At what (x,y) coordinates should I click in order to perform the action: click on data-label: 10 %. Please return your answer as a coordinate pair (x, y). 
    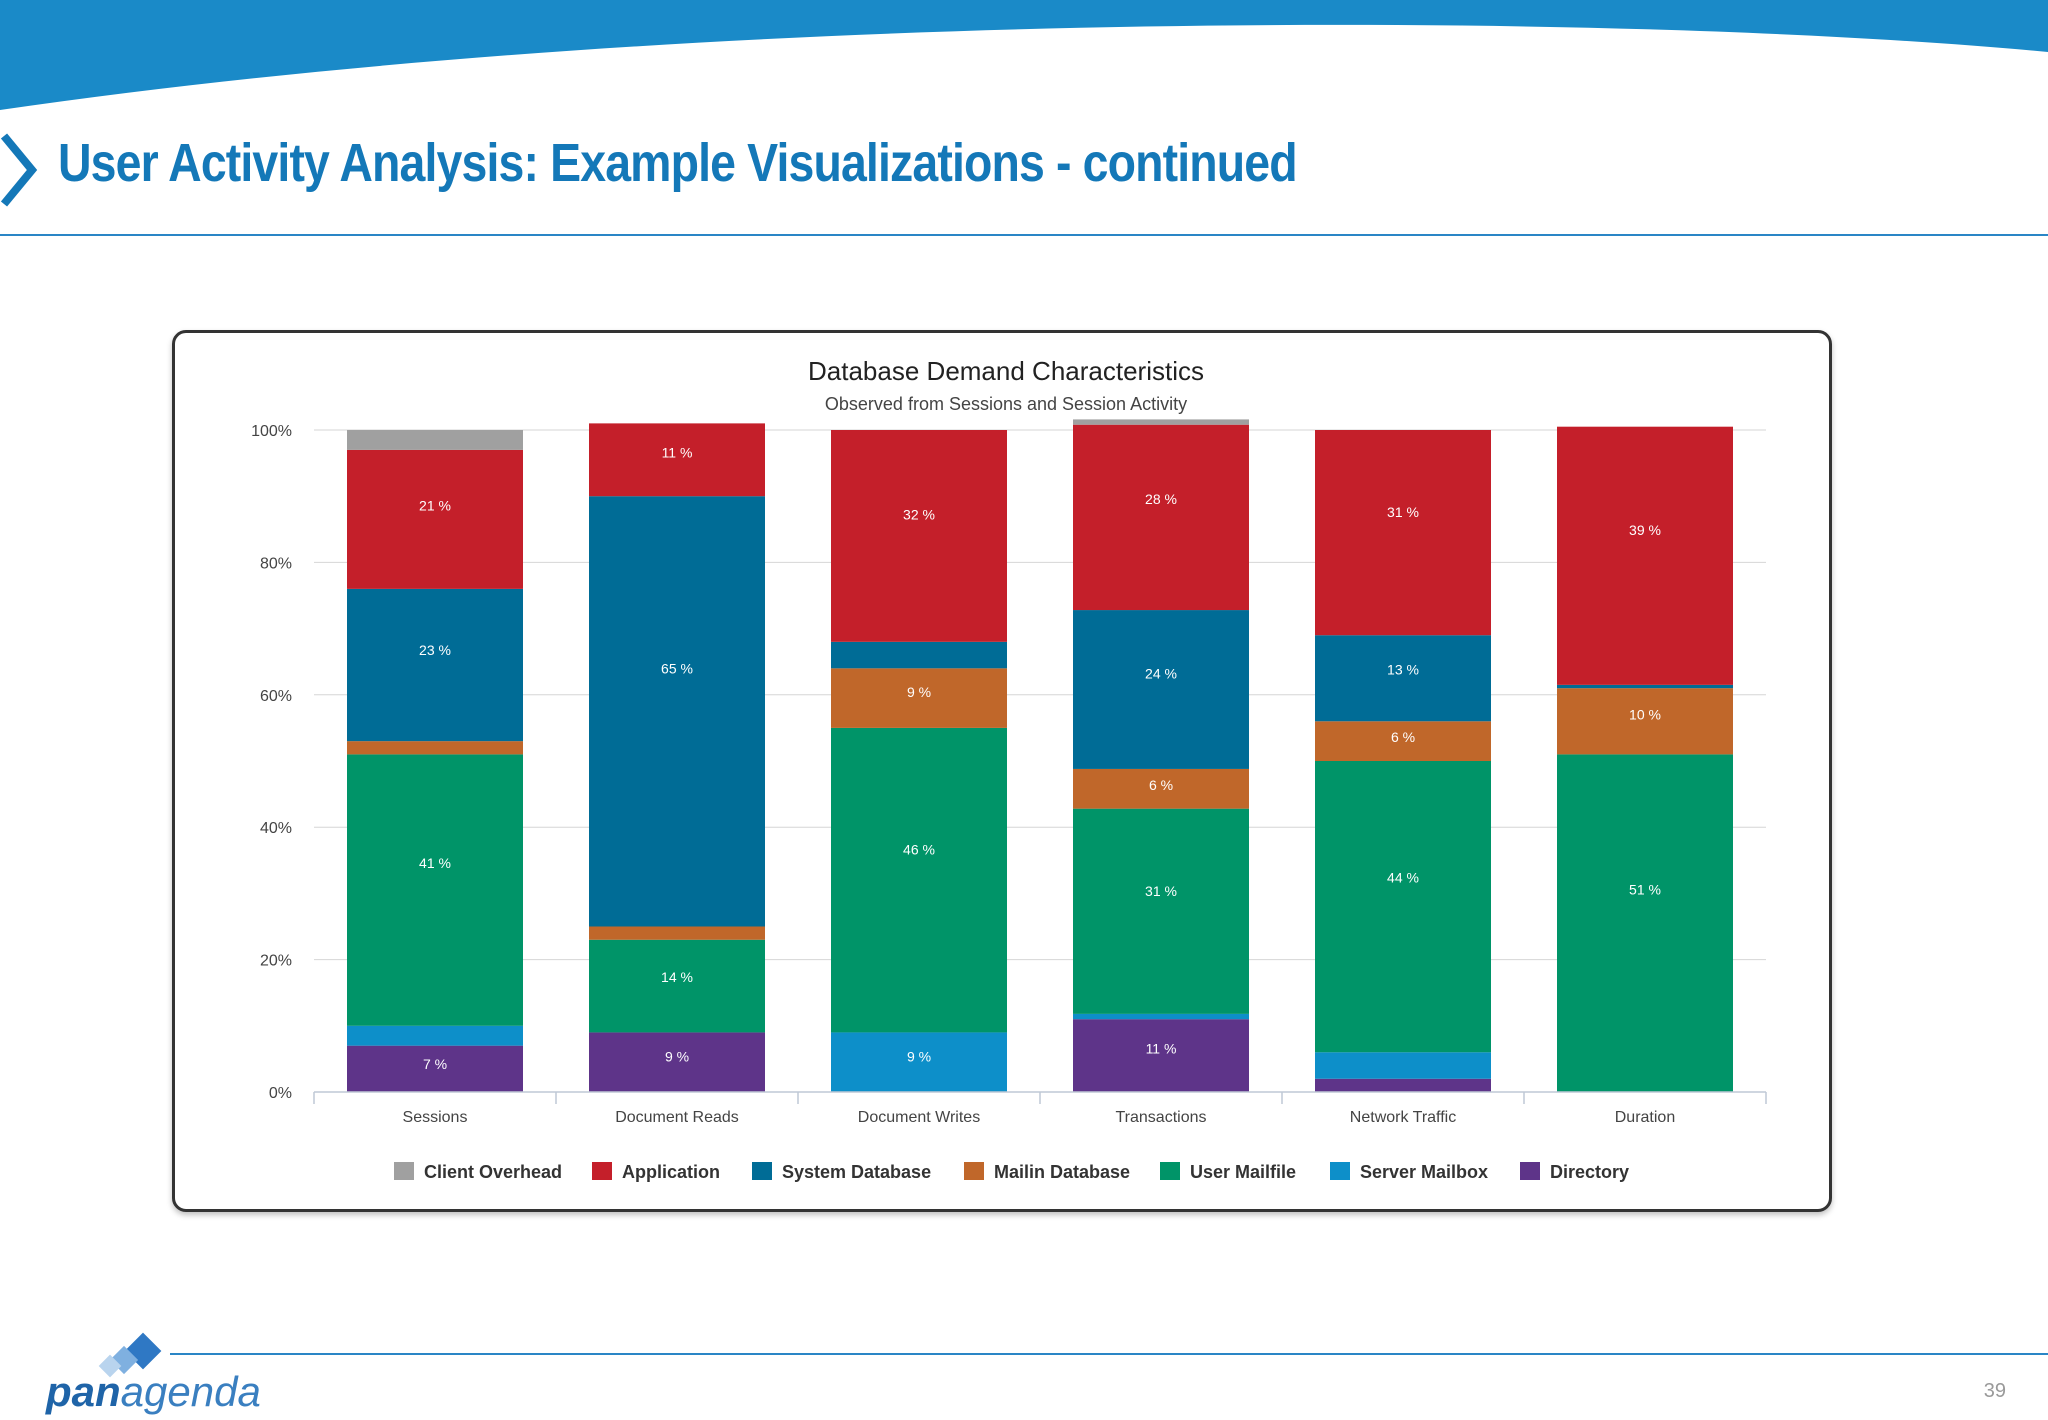
    Looking at the image, I should click on (1645, 715).